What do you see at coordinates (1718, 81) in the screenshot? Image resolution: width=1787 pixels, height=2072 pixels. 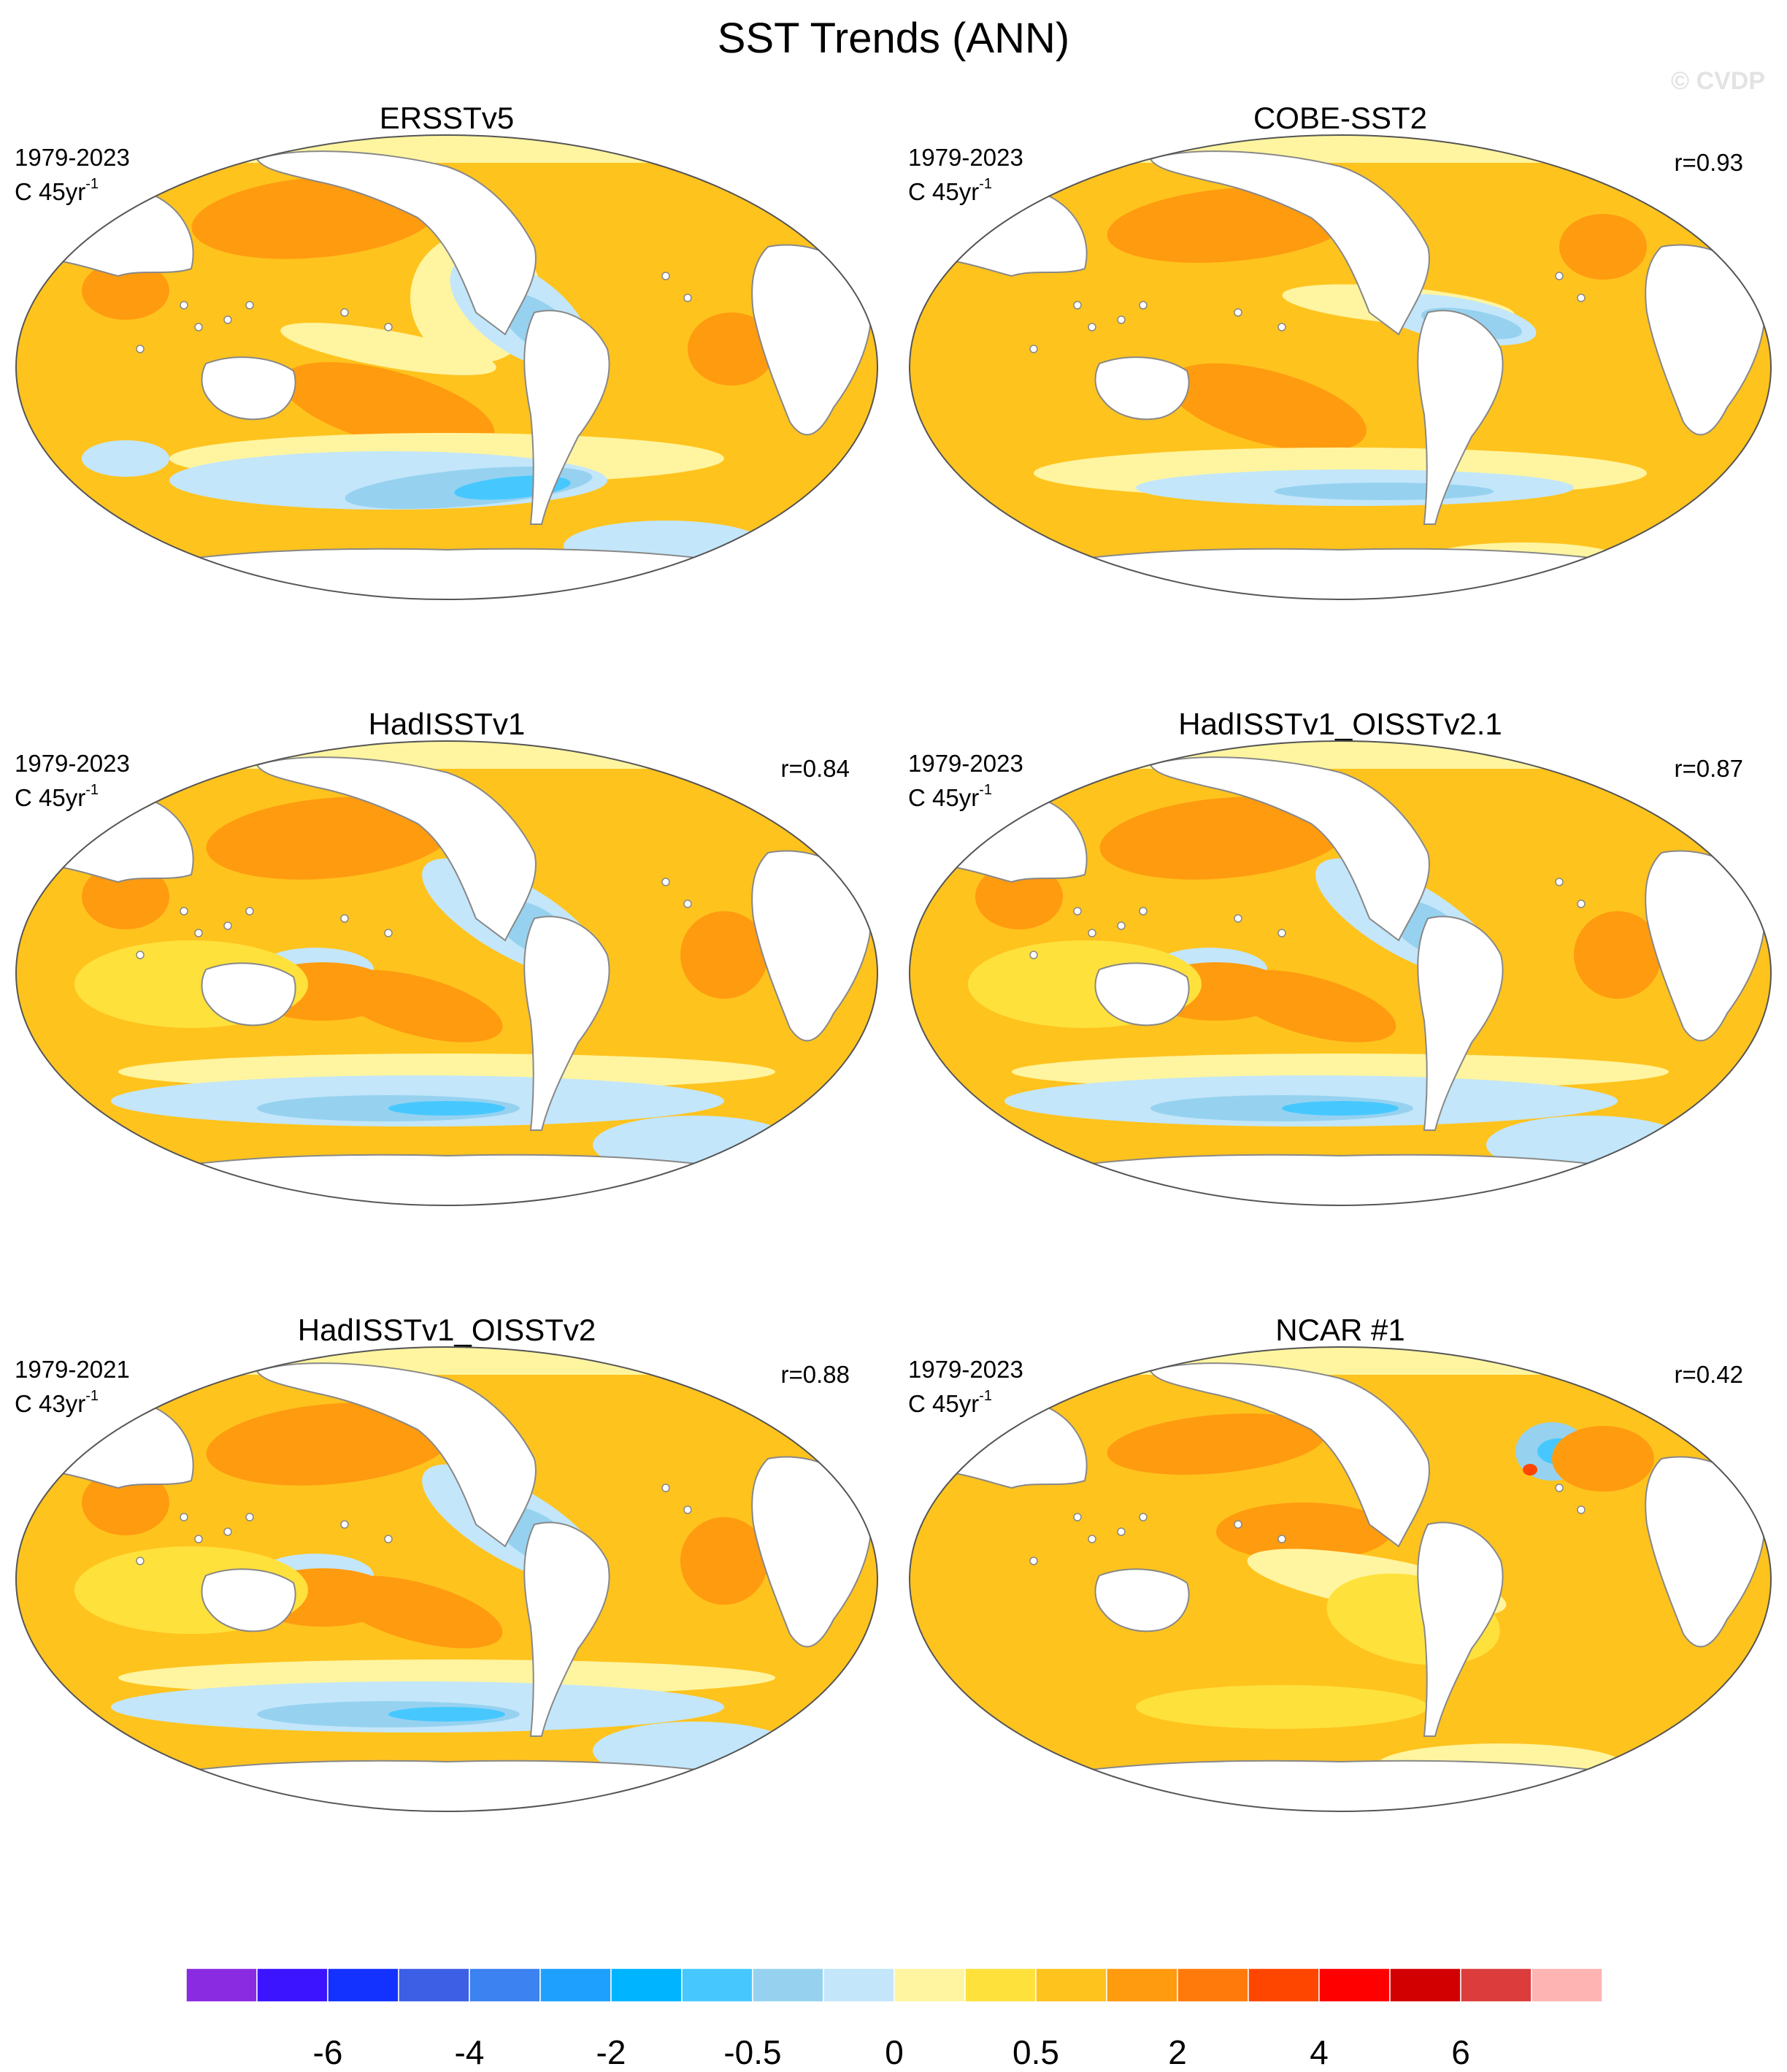 I see `watermark: © CVDP` at bounding box center [1718, 81].